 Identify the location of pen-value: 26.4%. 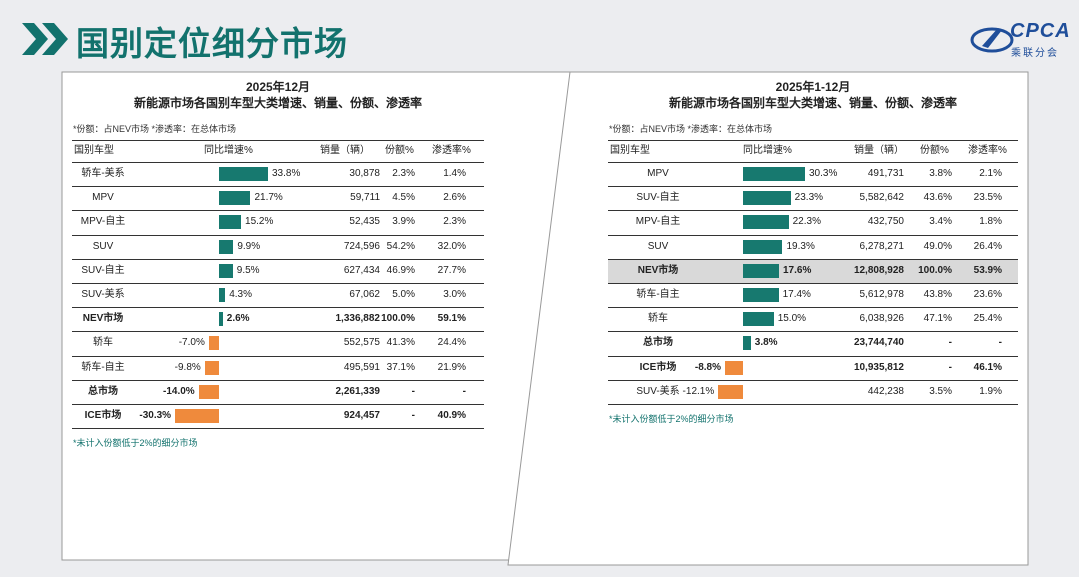
(987, 246).